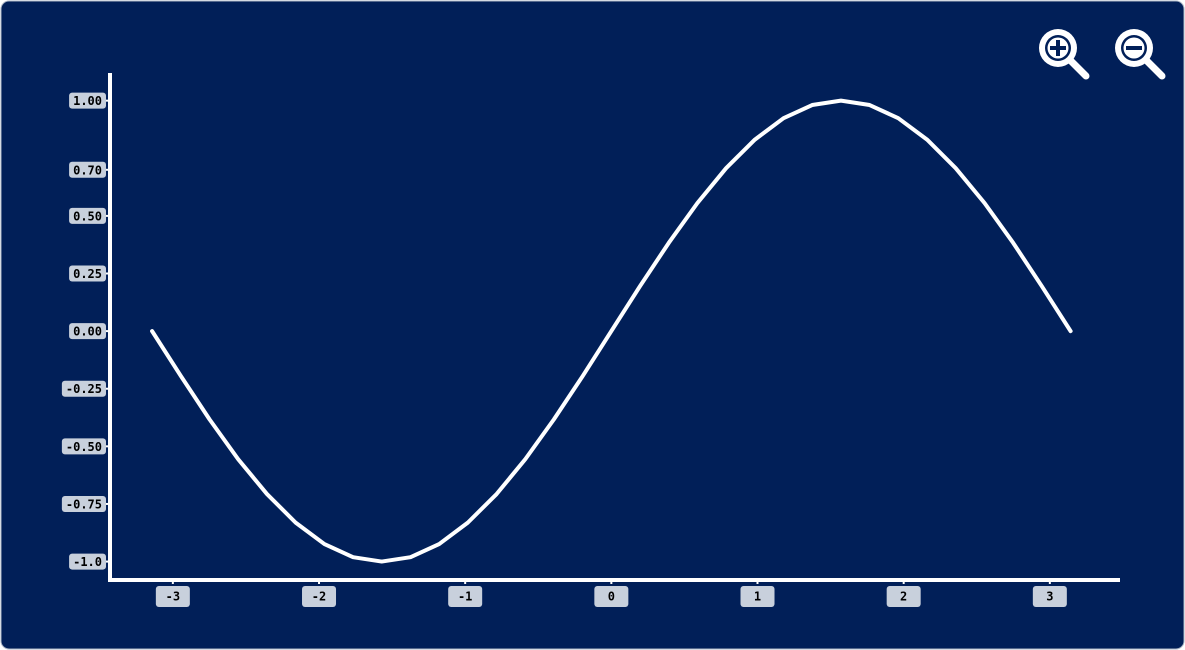 This screenshot has width=1185, height=650. I want to click on x-tick-label: -3, so click(173, 597).